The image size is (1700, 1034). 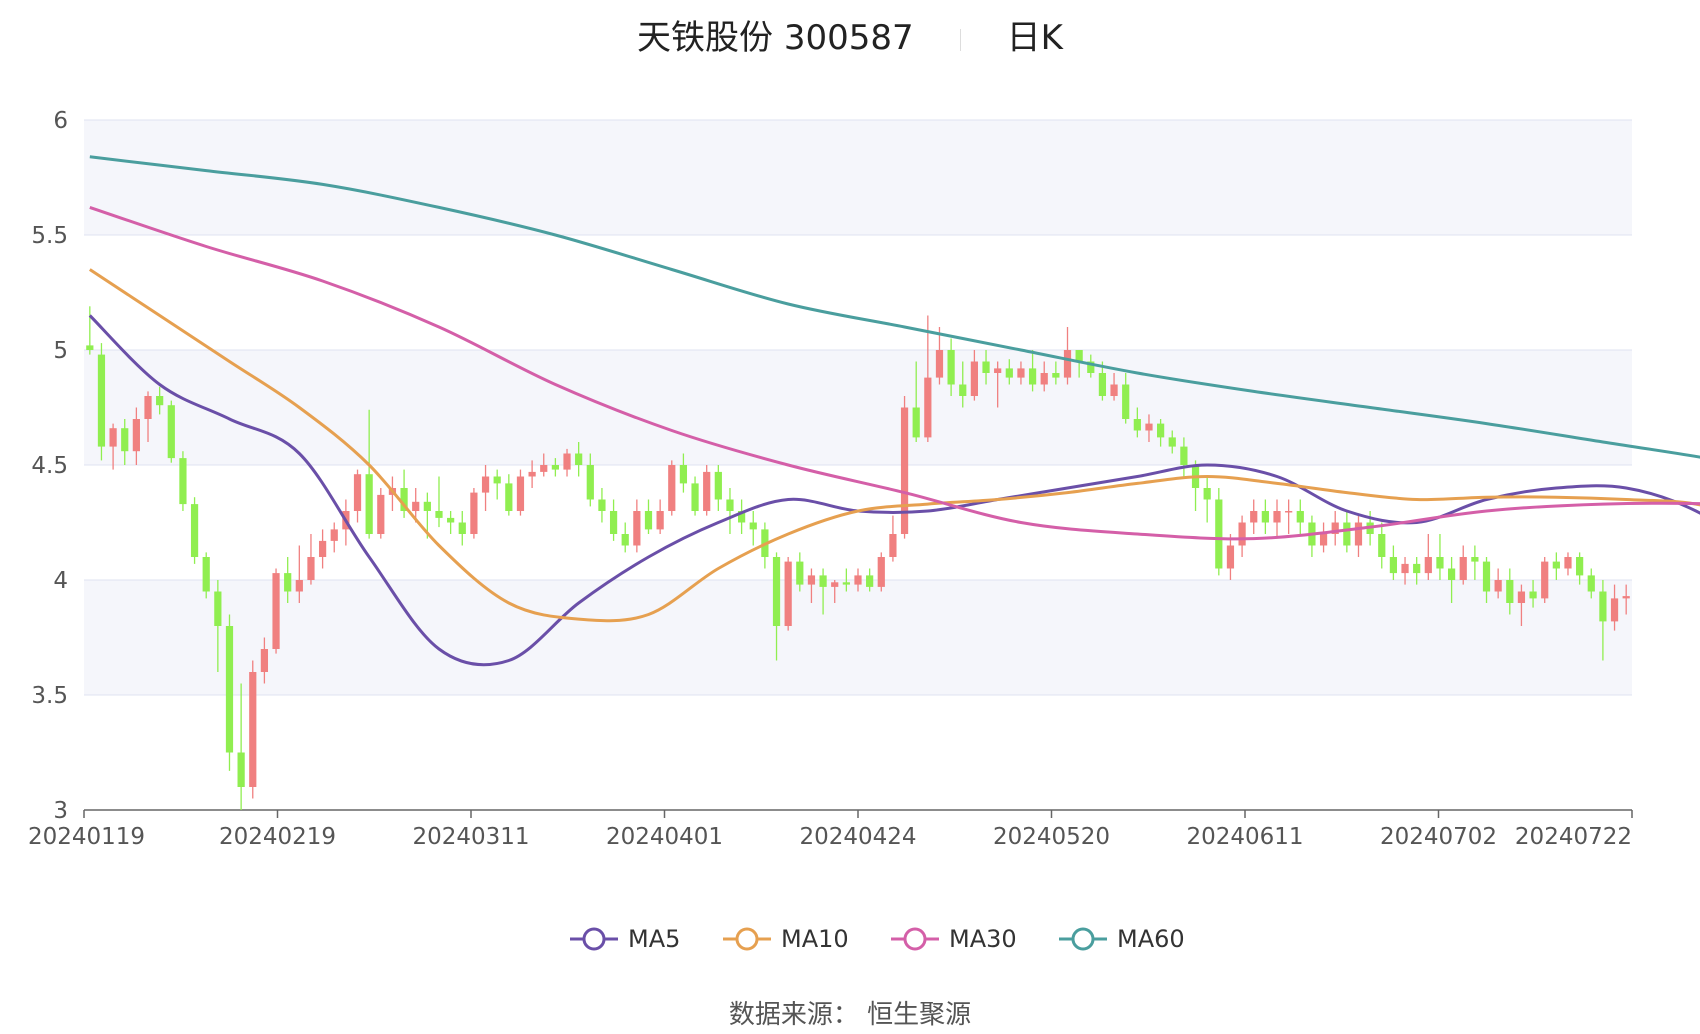 What do you see at coordinates (625, 939) in the screenshot?
I see `legend-item-ma5: MA5` at bounding box center [625, 939].